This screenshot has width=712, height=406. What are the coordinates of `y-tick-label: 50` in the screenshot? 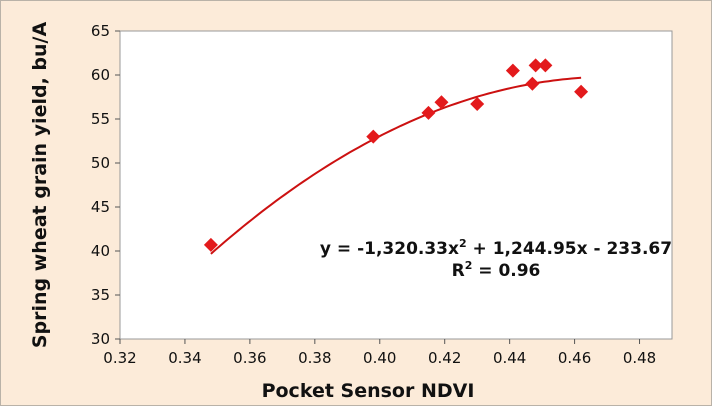 It's located at (100, 163).